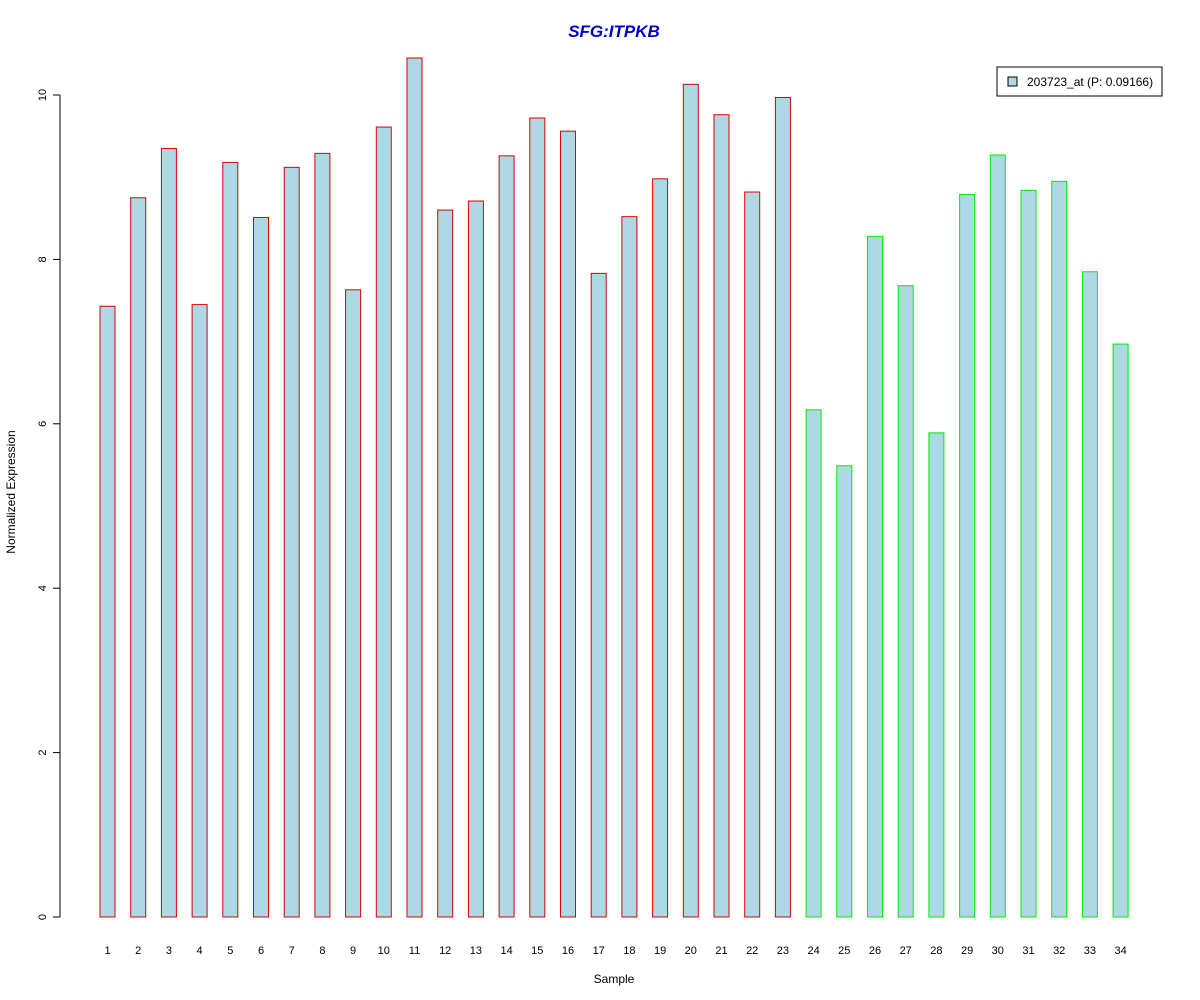  What do you see at coordinates (998, 951) in the screenshot?
I see `x-tick-label: 30` at bounding box center [998, 951].